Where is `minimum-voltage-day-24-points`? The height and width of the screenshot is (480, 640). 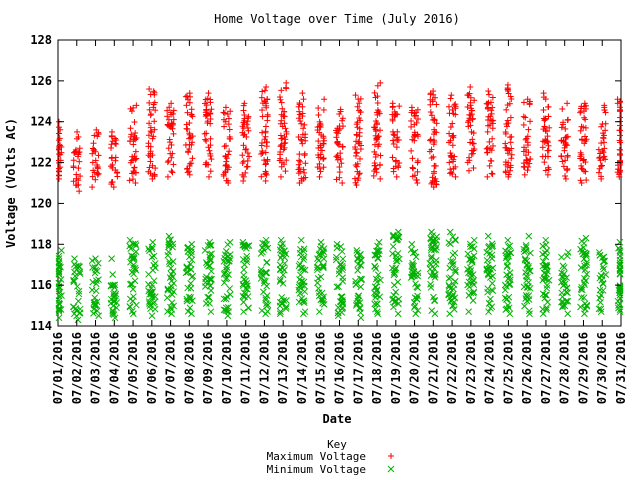 minimum-voltage-day-24-points is located at coordinates (490, 274).